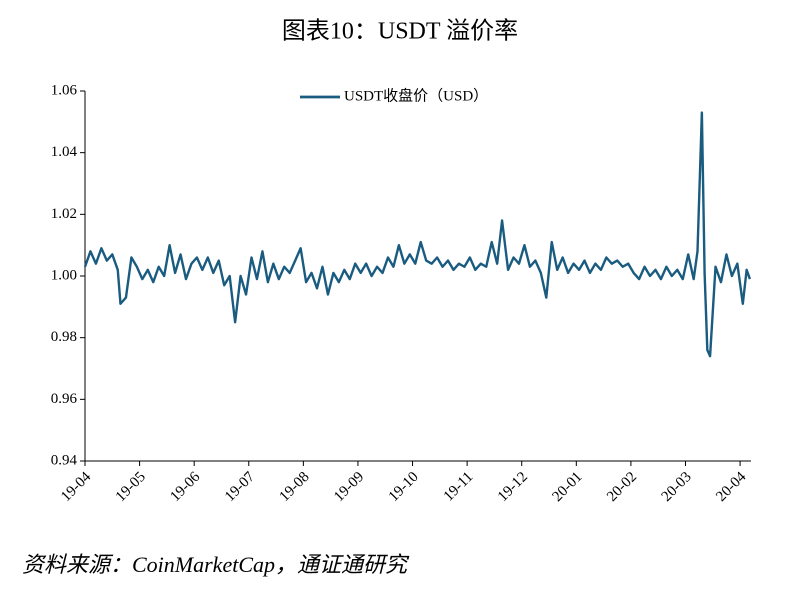  What do you see at coordinates (240, 487) in the screenshot?
I see `x-tick-label: 19-07` at bounding box center [240, 487].